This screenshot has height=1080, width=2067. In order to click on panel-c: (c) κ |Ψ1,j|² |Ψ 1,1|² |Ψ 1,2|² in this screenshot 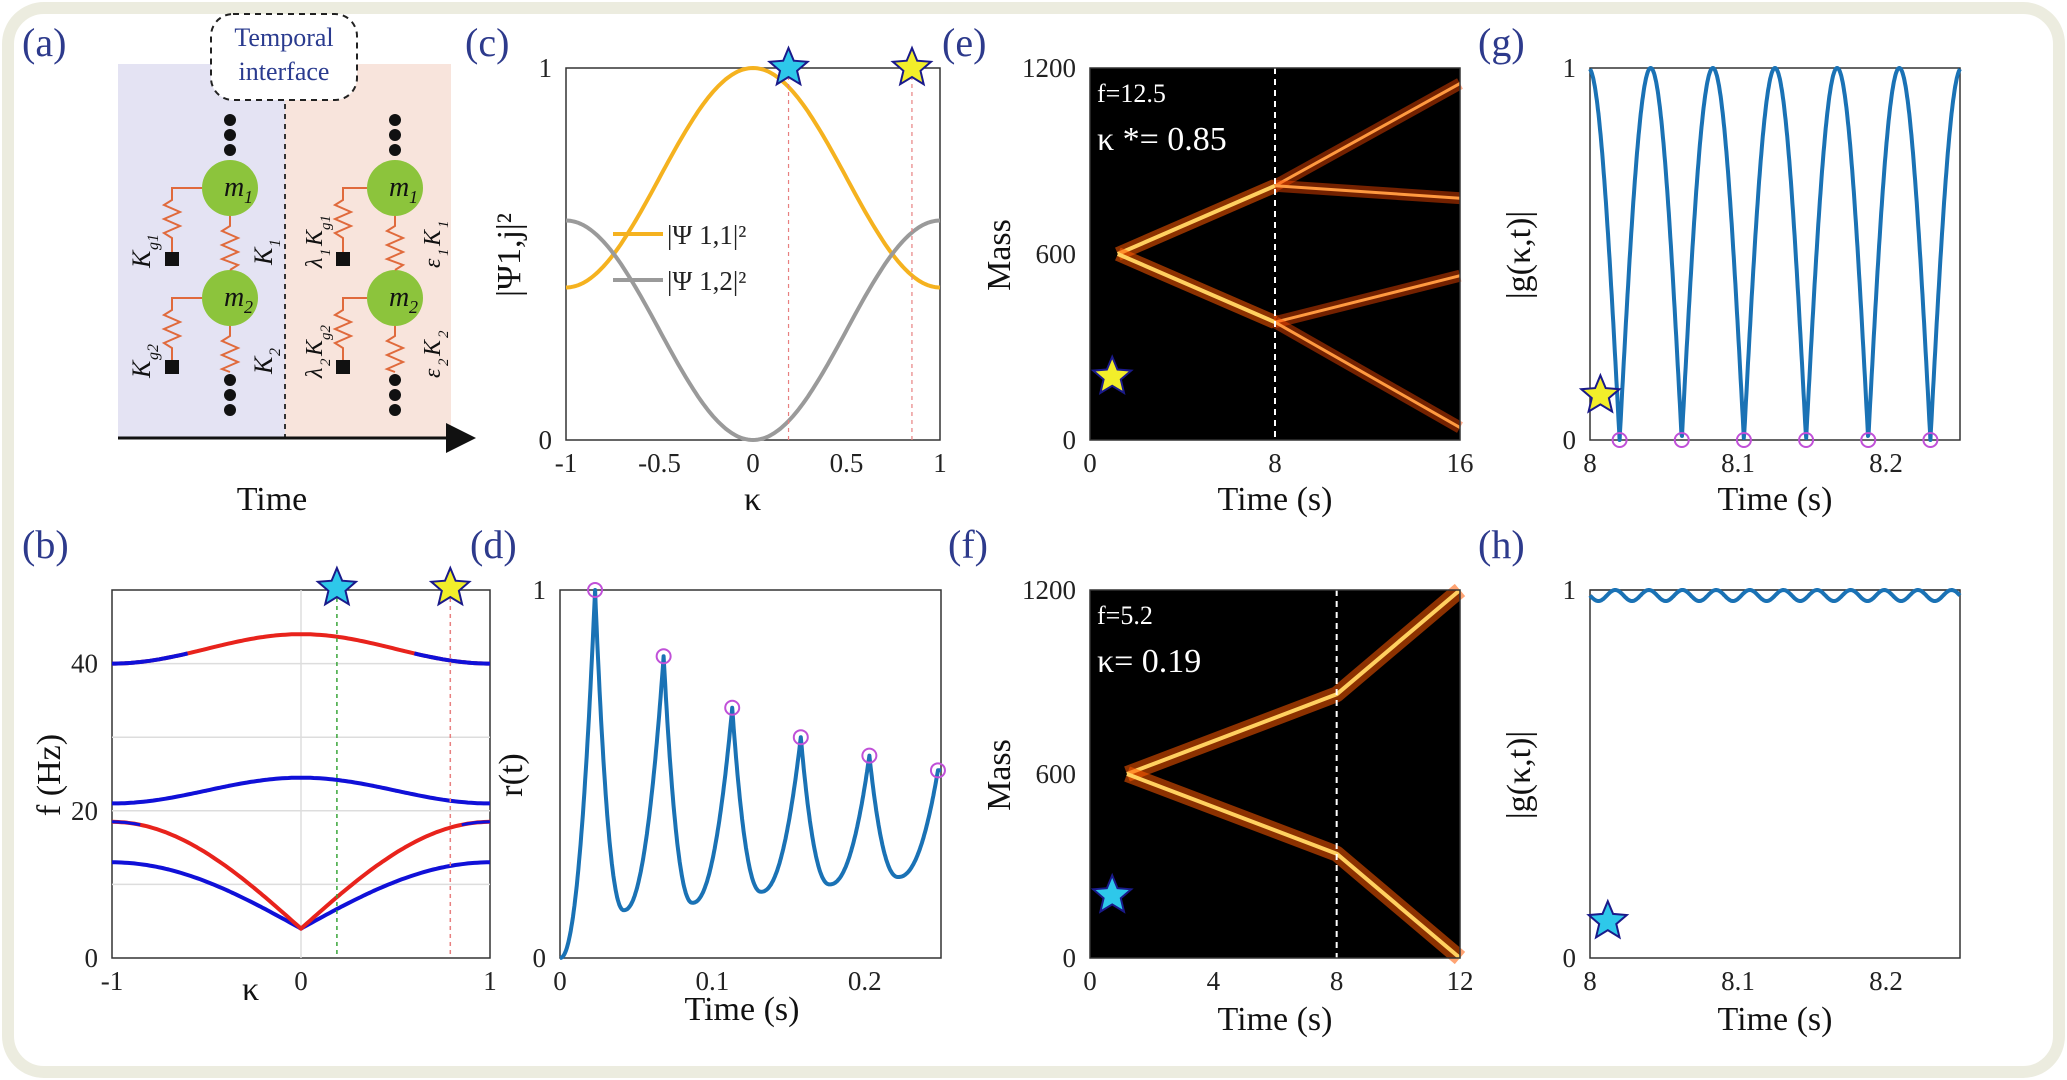, I will do `click(703, 269)`.